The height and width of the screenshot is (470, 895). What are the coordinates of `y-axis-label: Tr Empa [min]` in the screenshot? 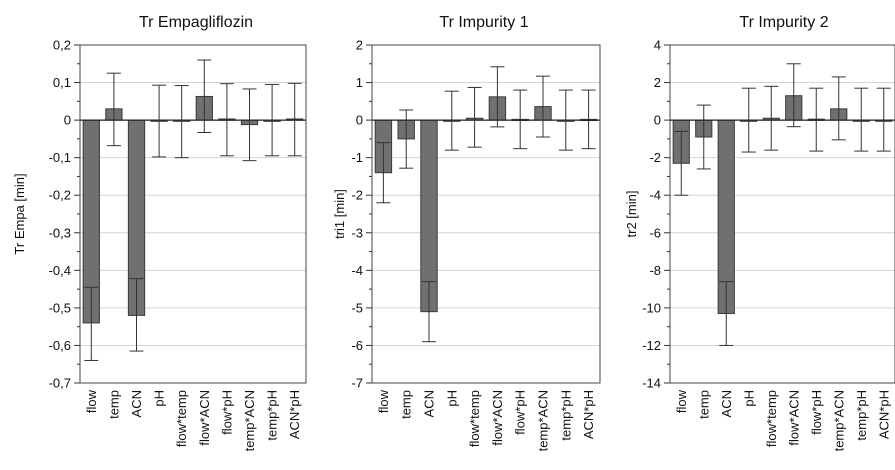 It's located at (19, 213).